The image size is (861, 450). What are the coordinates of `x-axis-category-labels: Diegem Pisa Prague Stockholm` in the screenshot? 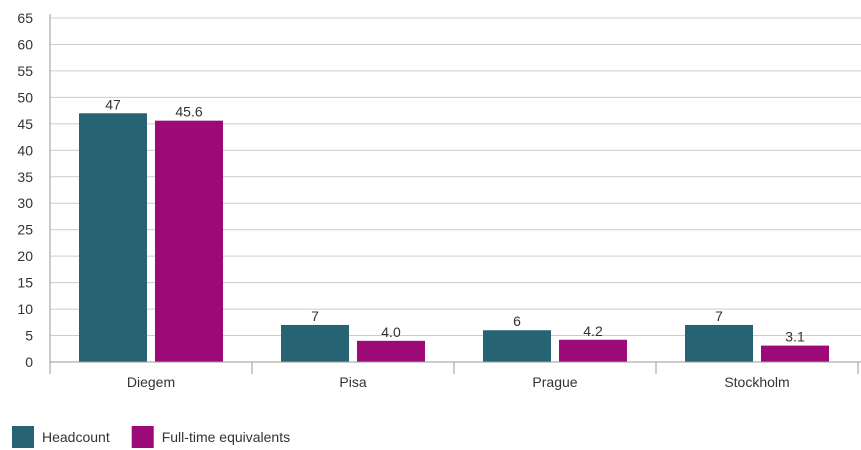 It's located at (458, 382).